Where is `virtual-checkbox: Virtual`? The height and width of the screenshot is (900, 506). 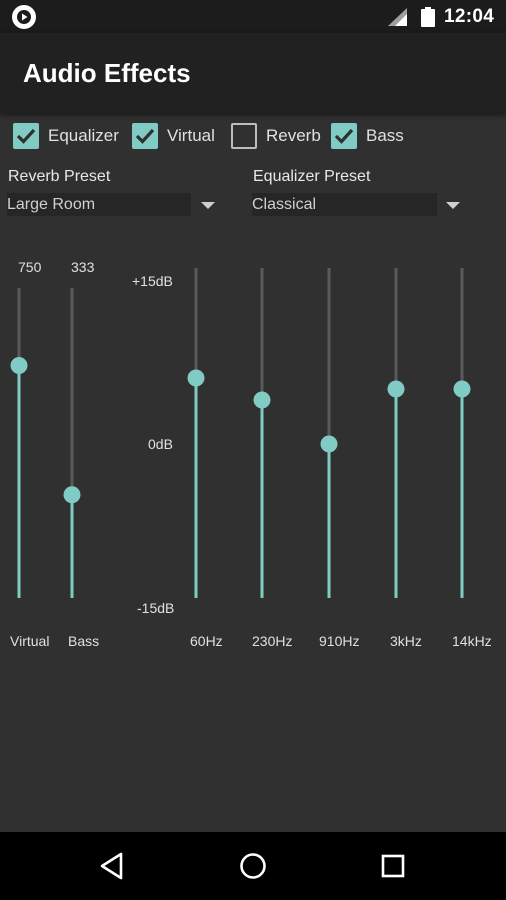 virtual-checkbox: Virtual is located at coordinates (173, 136).